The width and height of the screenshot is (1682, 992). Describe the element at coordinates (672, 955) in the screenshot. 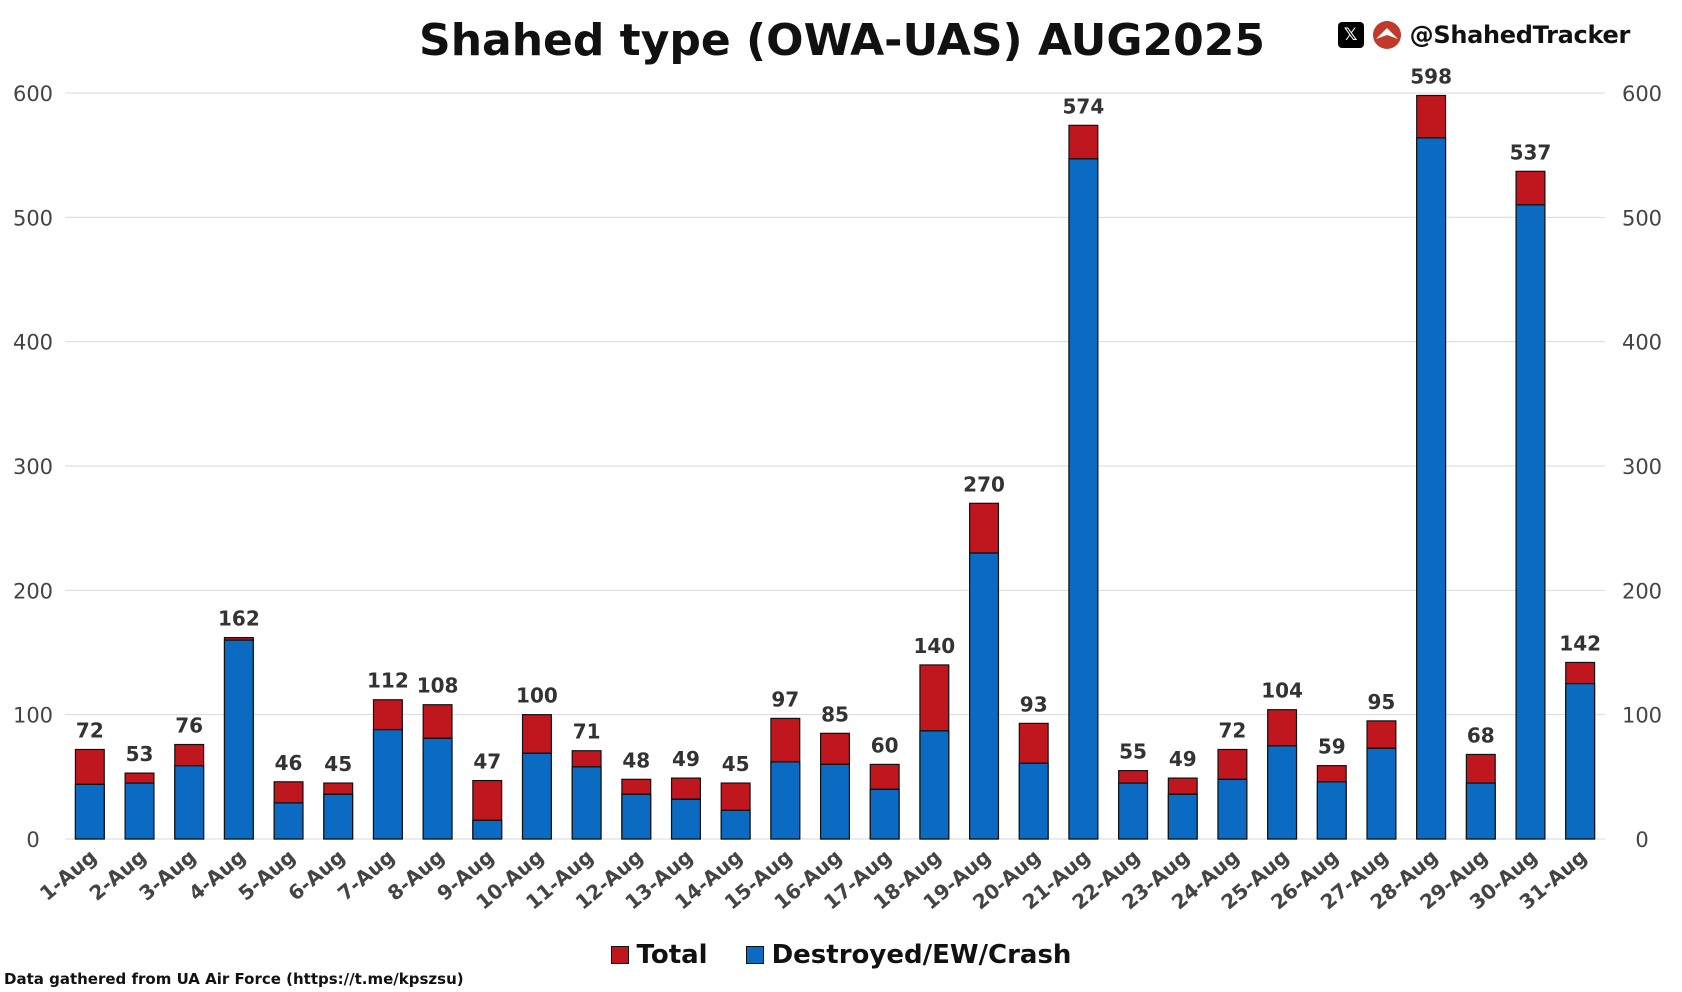

I see `legend-label-total: Total` at that location.